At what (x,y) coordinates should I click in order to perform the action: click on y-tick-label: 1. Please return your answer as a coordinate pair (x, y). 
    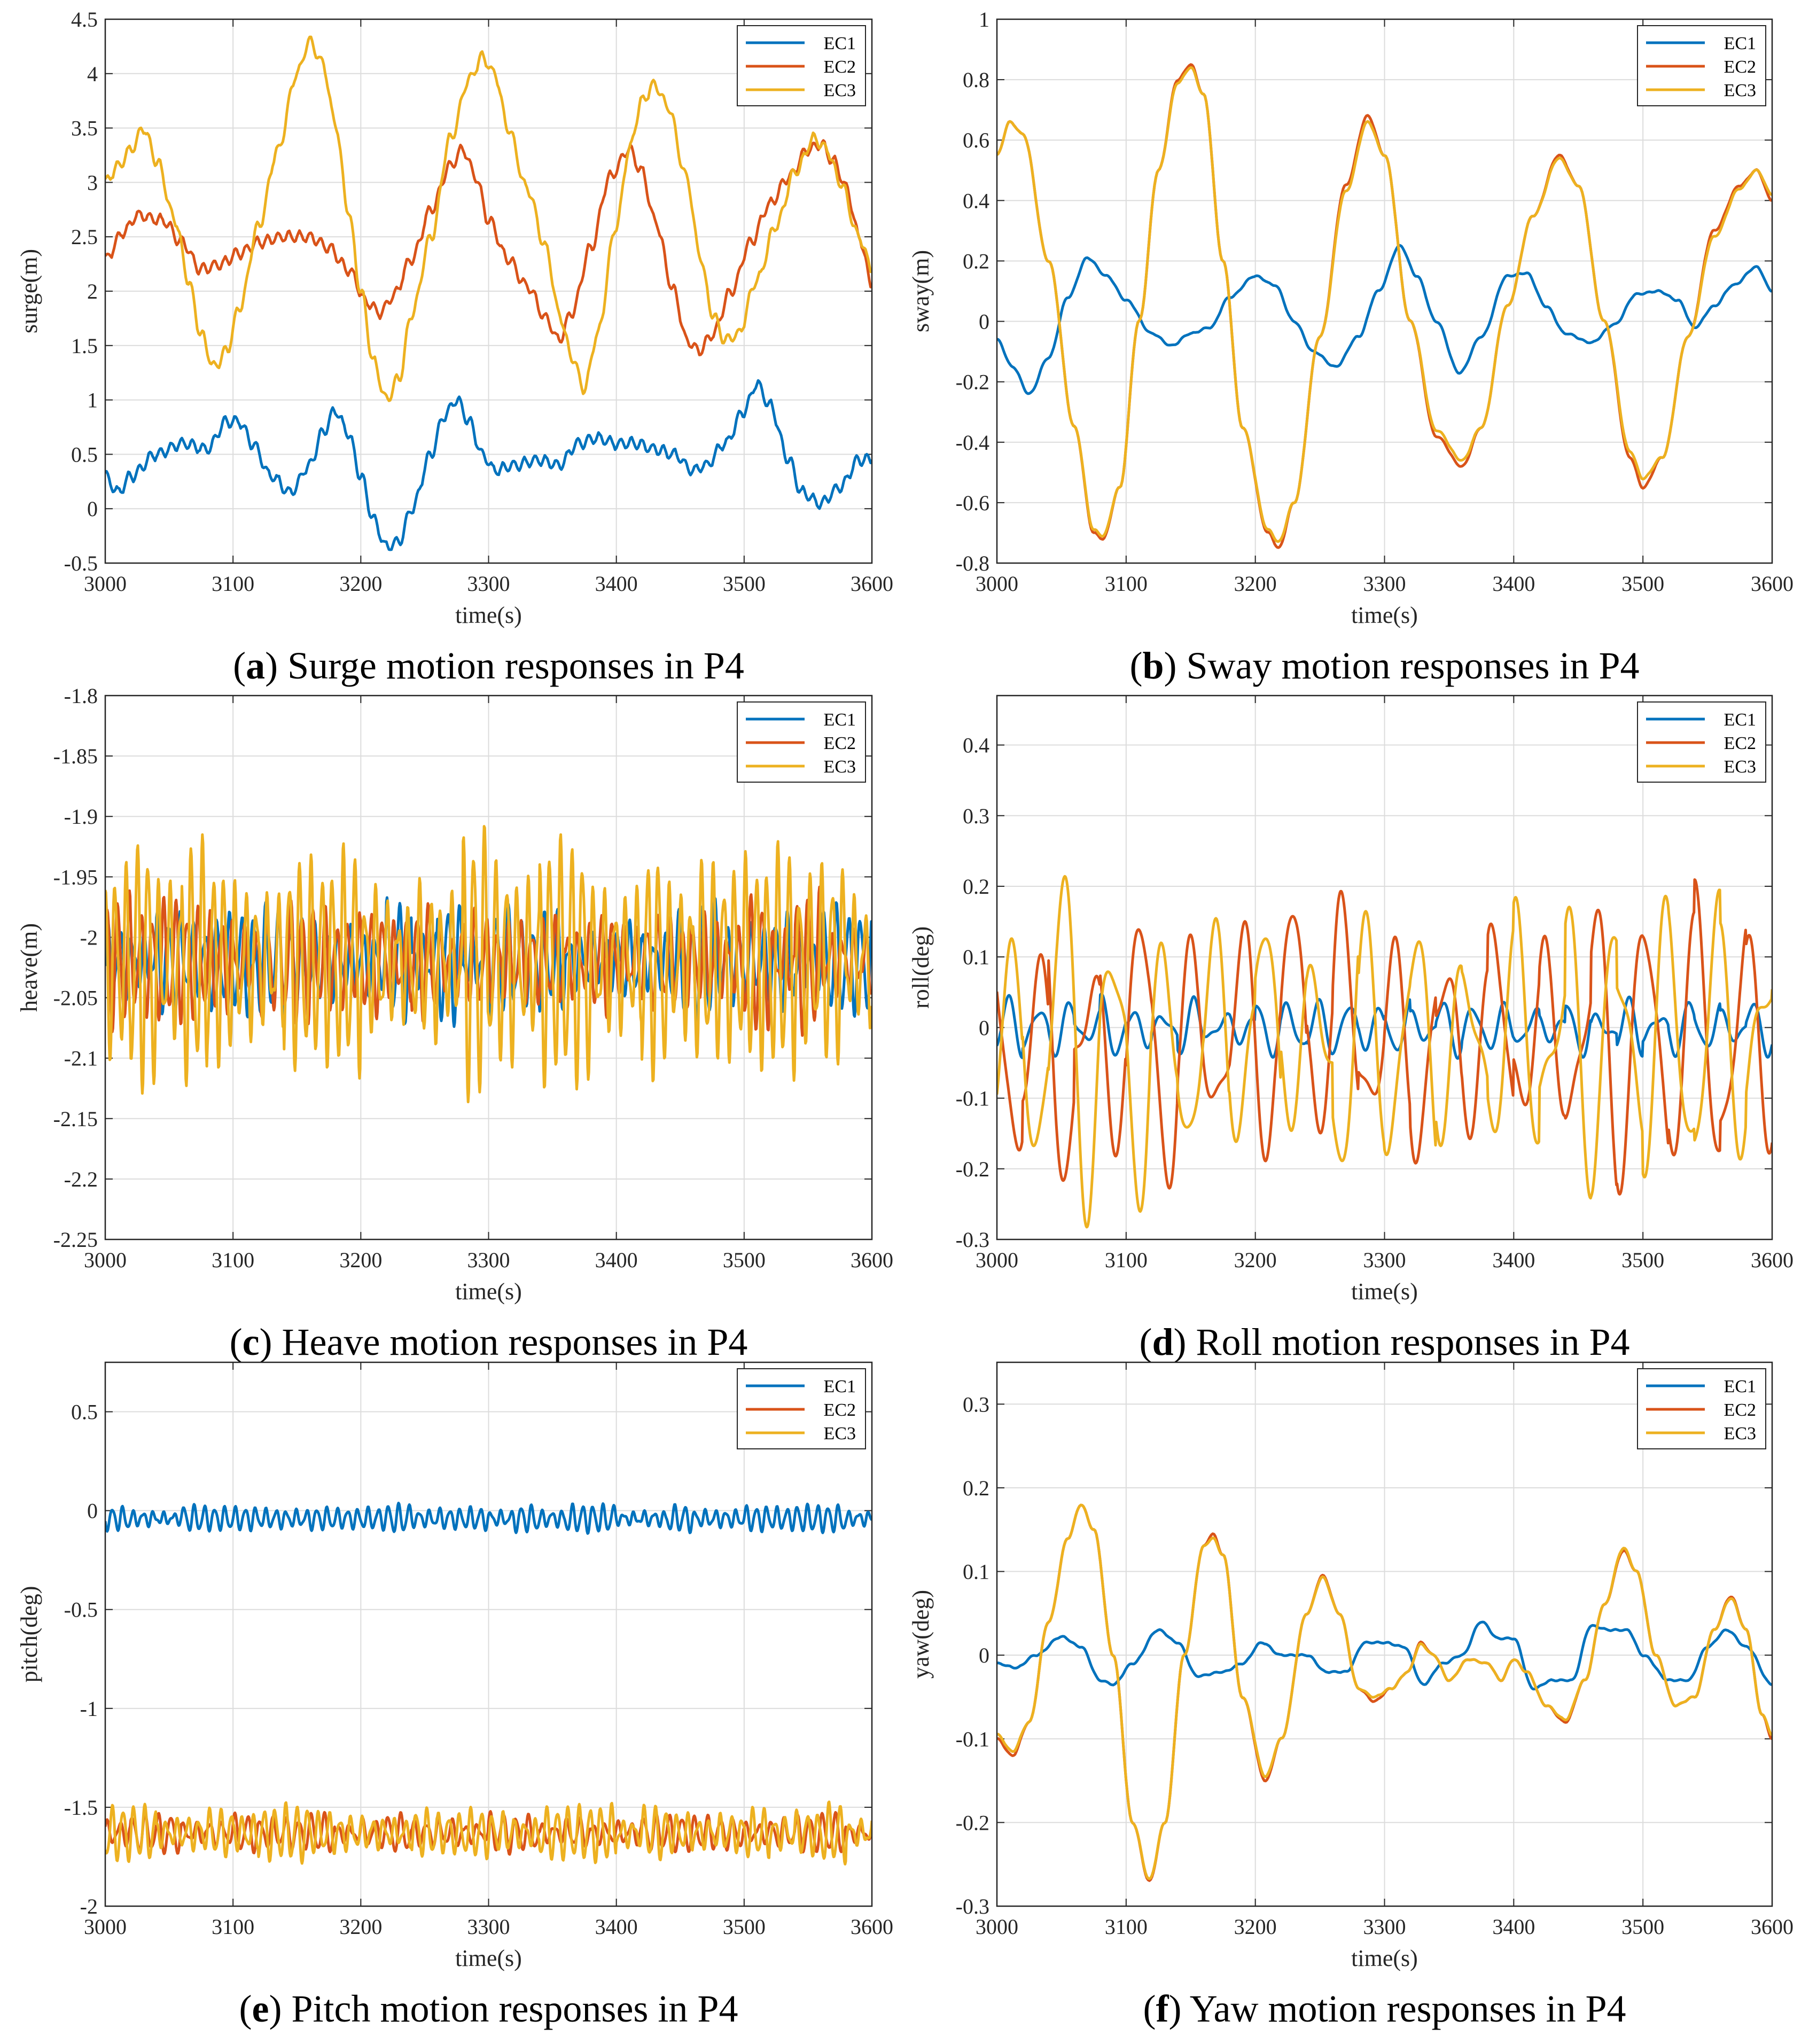
    Looking at the image, I should click on (92, 400).